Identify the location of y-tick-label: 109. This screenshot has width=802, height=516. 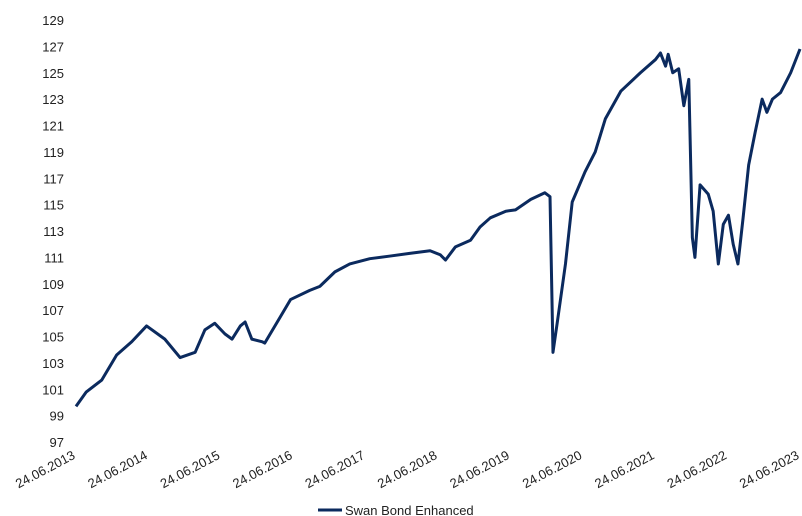
(53, 284).